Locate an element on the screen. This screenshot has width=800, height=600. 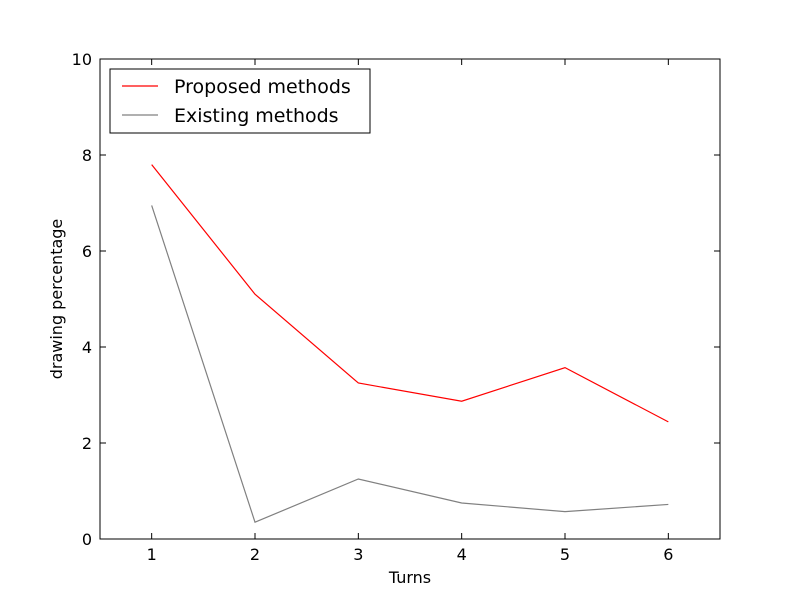
y-tick-label: 0 is located at coordinates (87, 539).